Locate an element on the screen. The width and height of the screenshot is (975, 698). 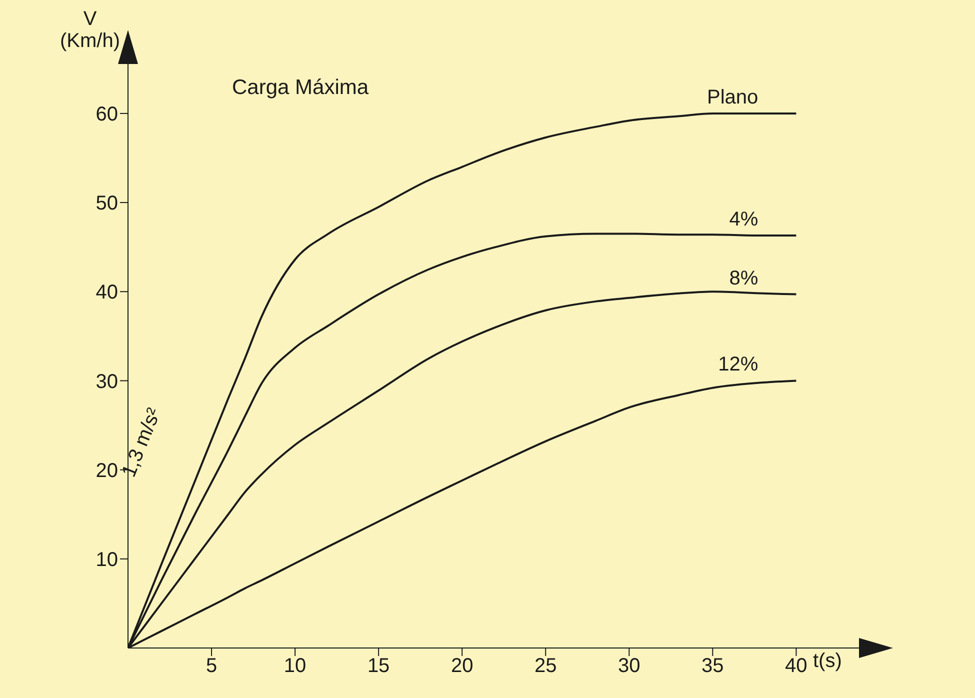
y-tick-label: 10 is located at coordinates (107, 560).